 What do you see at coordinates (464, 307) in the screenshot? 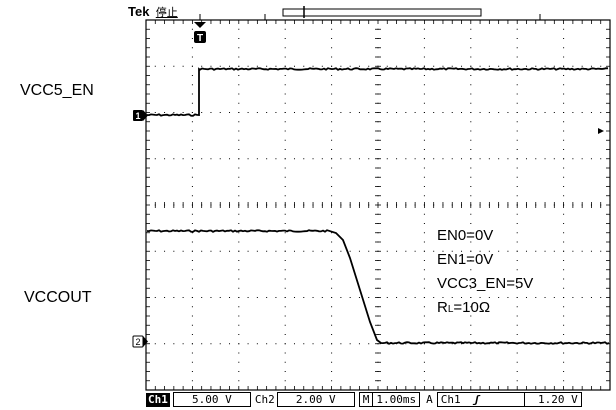
I see `note-load-resistance: RL=10Ω` at bounding box center [464, 307].